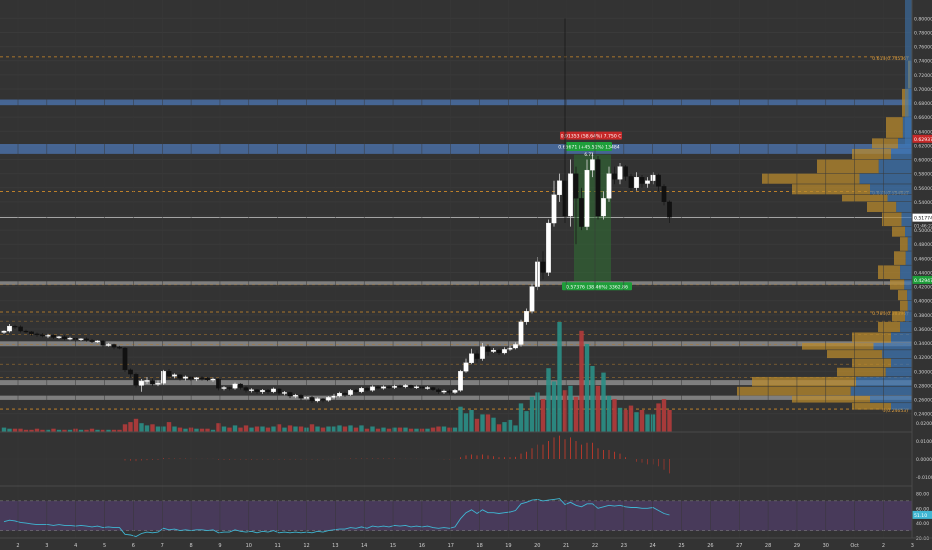  I want to click on price-tick-label: 0.56000, so click(923, 189).